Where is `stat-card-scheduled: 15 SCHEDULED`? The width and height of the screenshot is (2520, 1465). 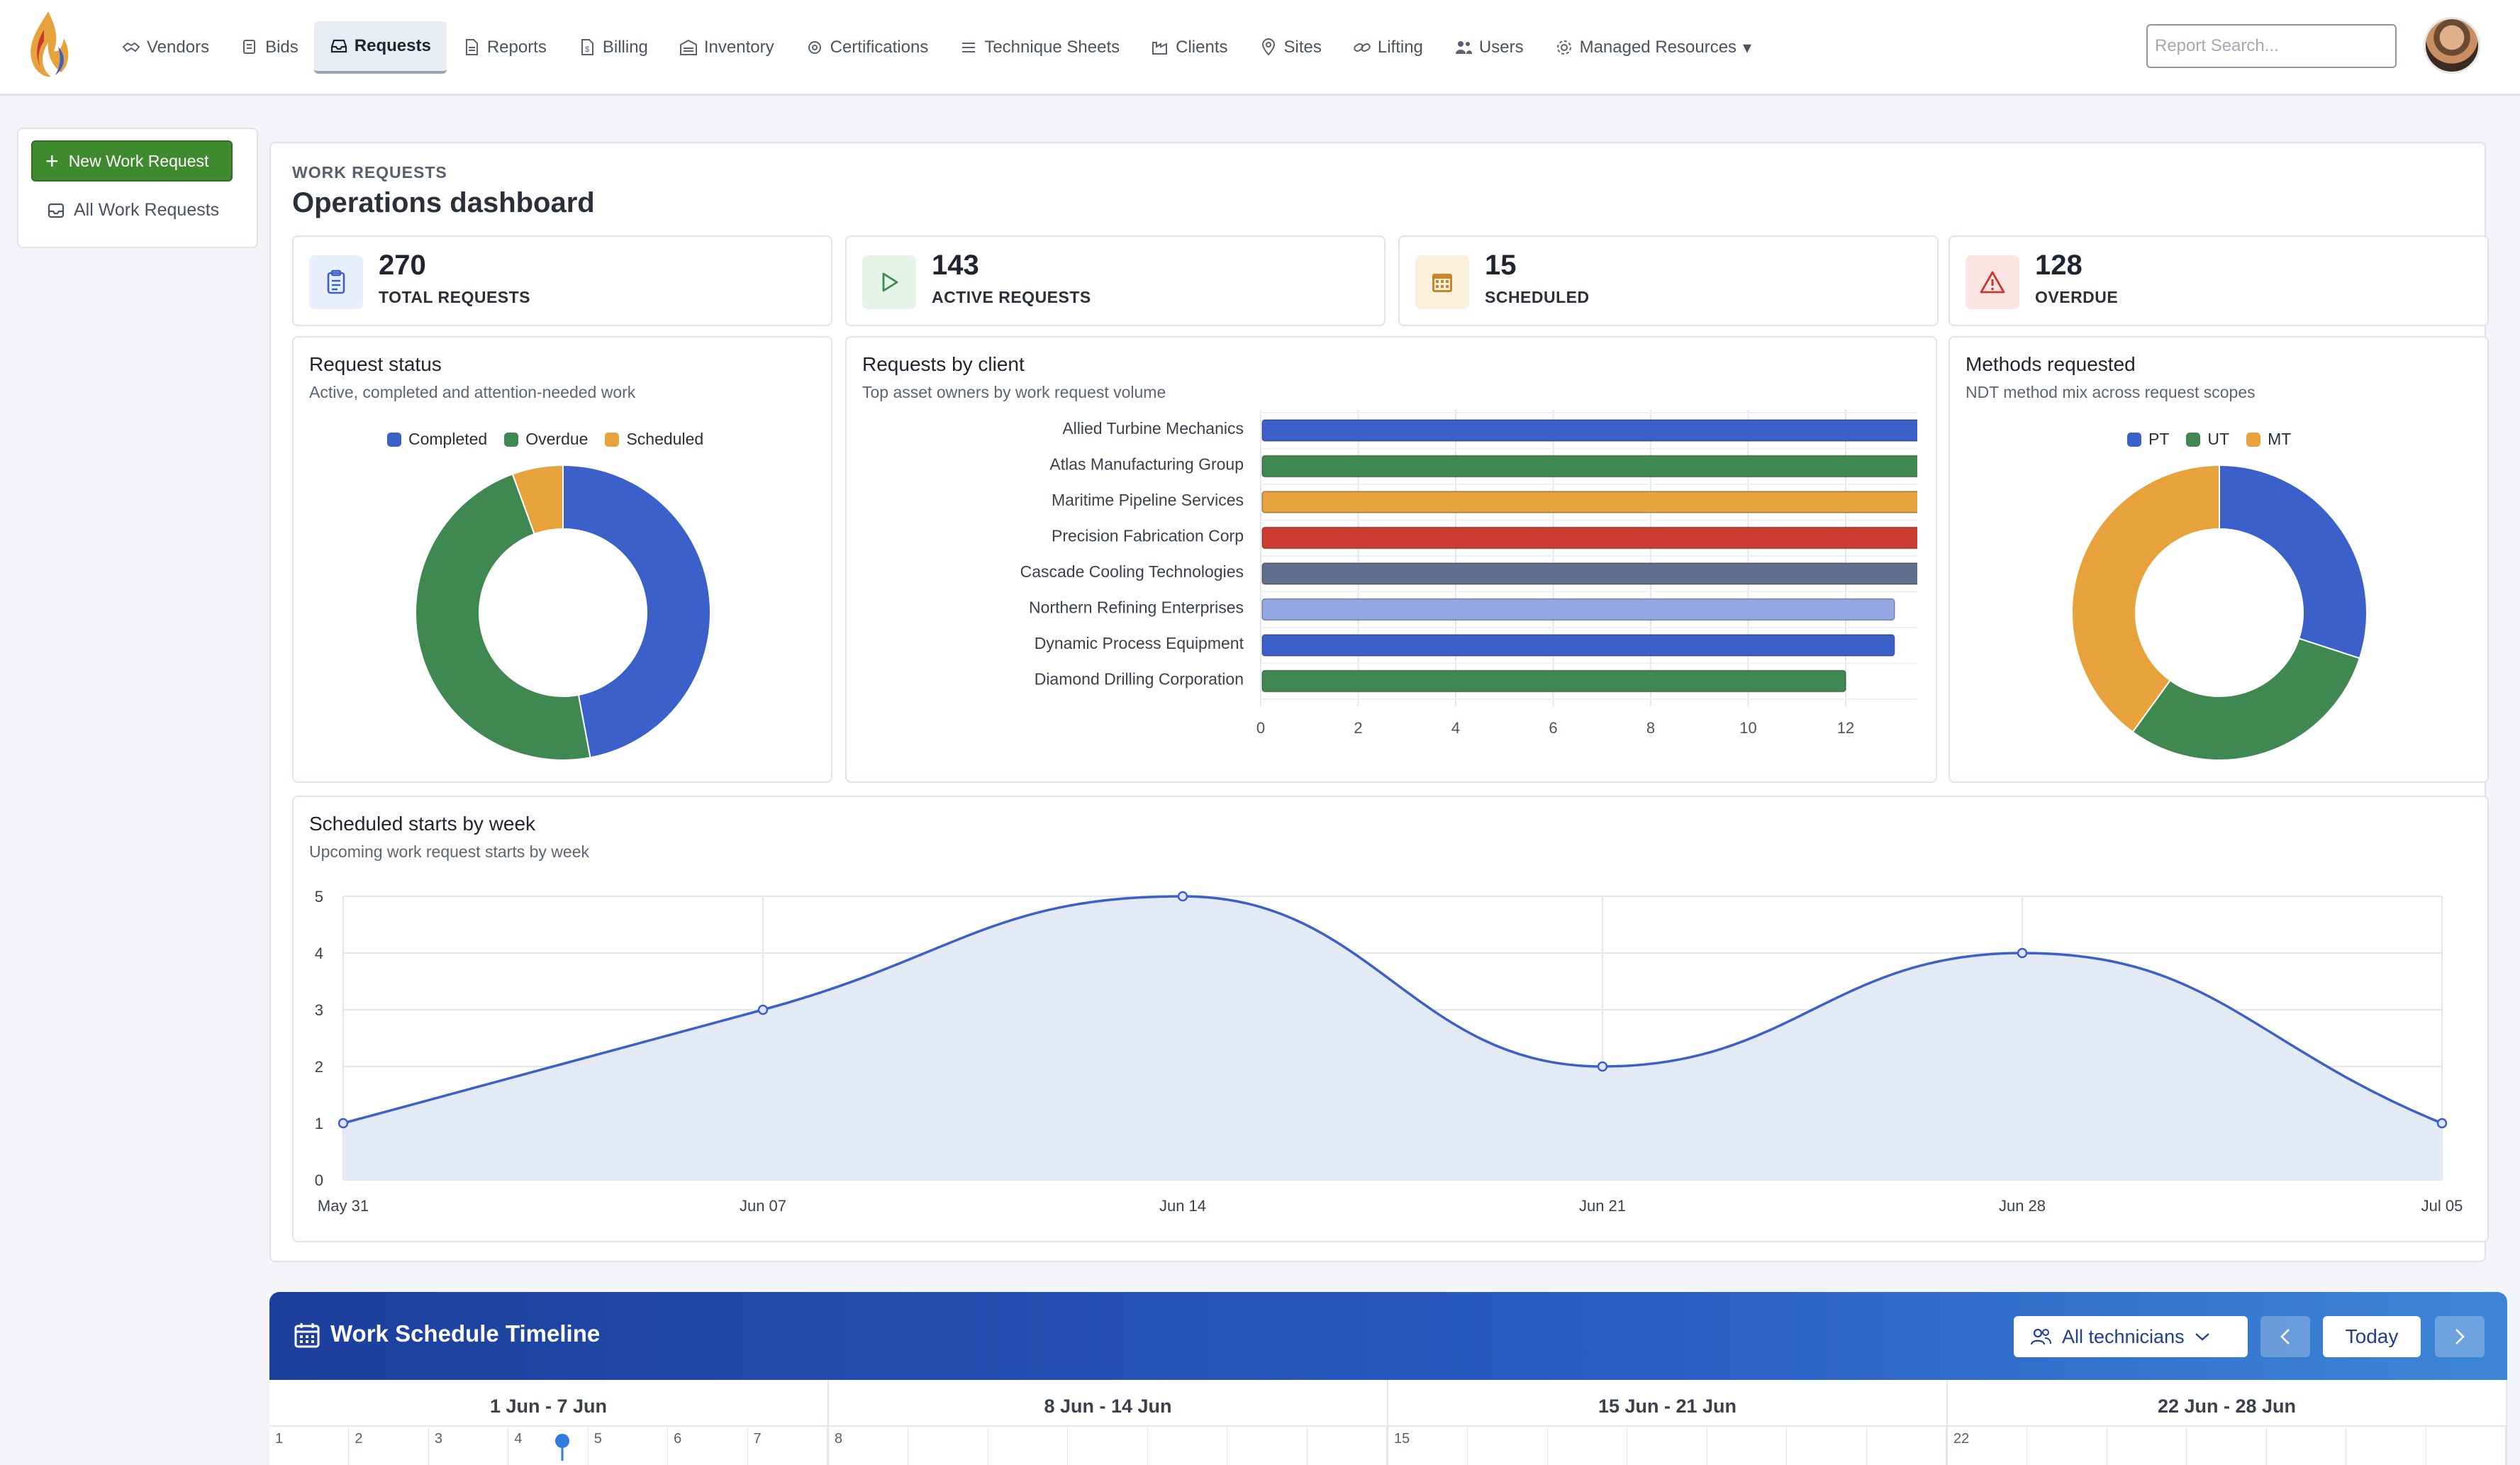 stat-card-scheduled: 15 SCHEDULED is located at coordinates (1668, 280).